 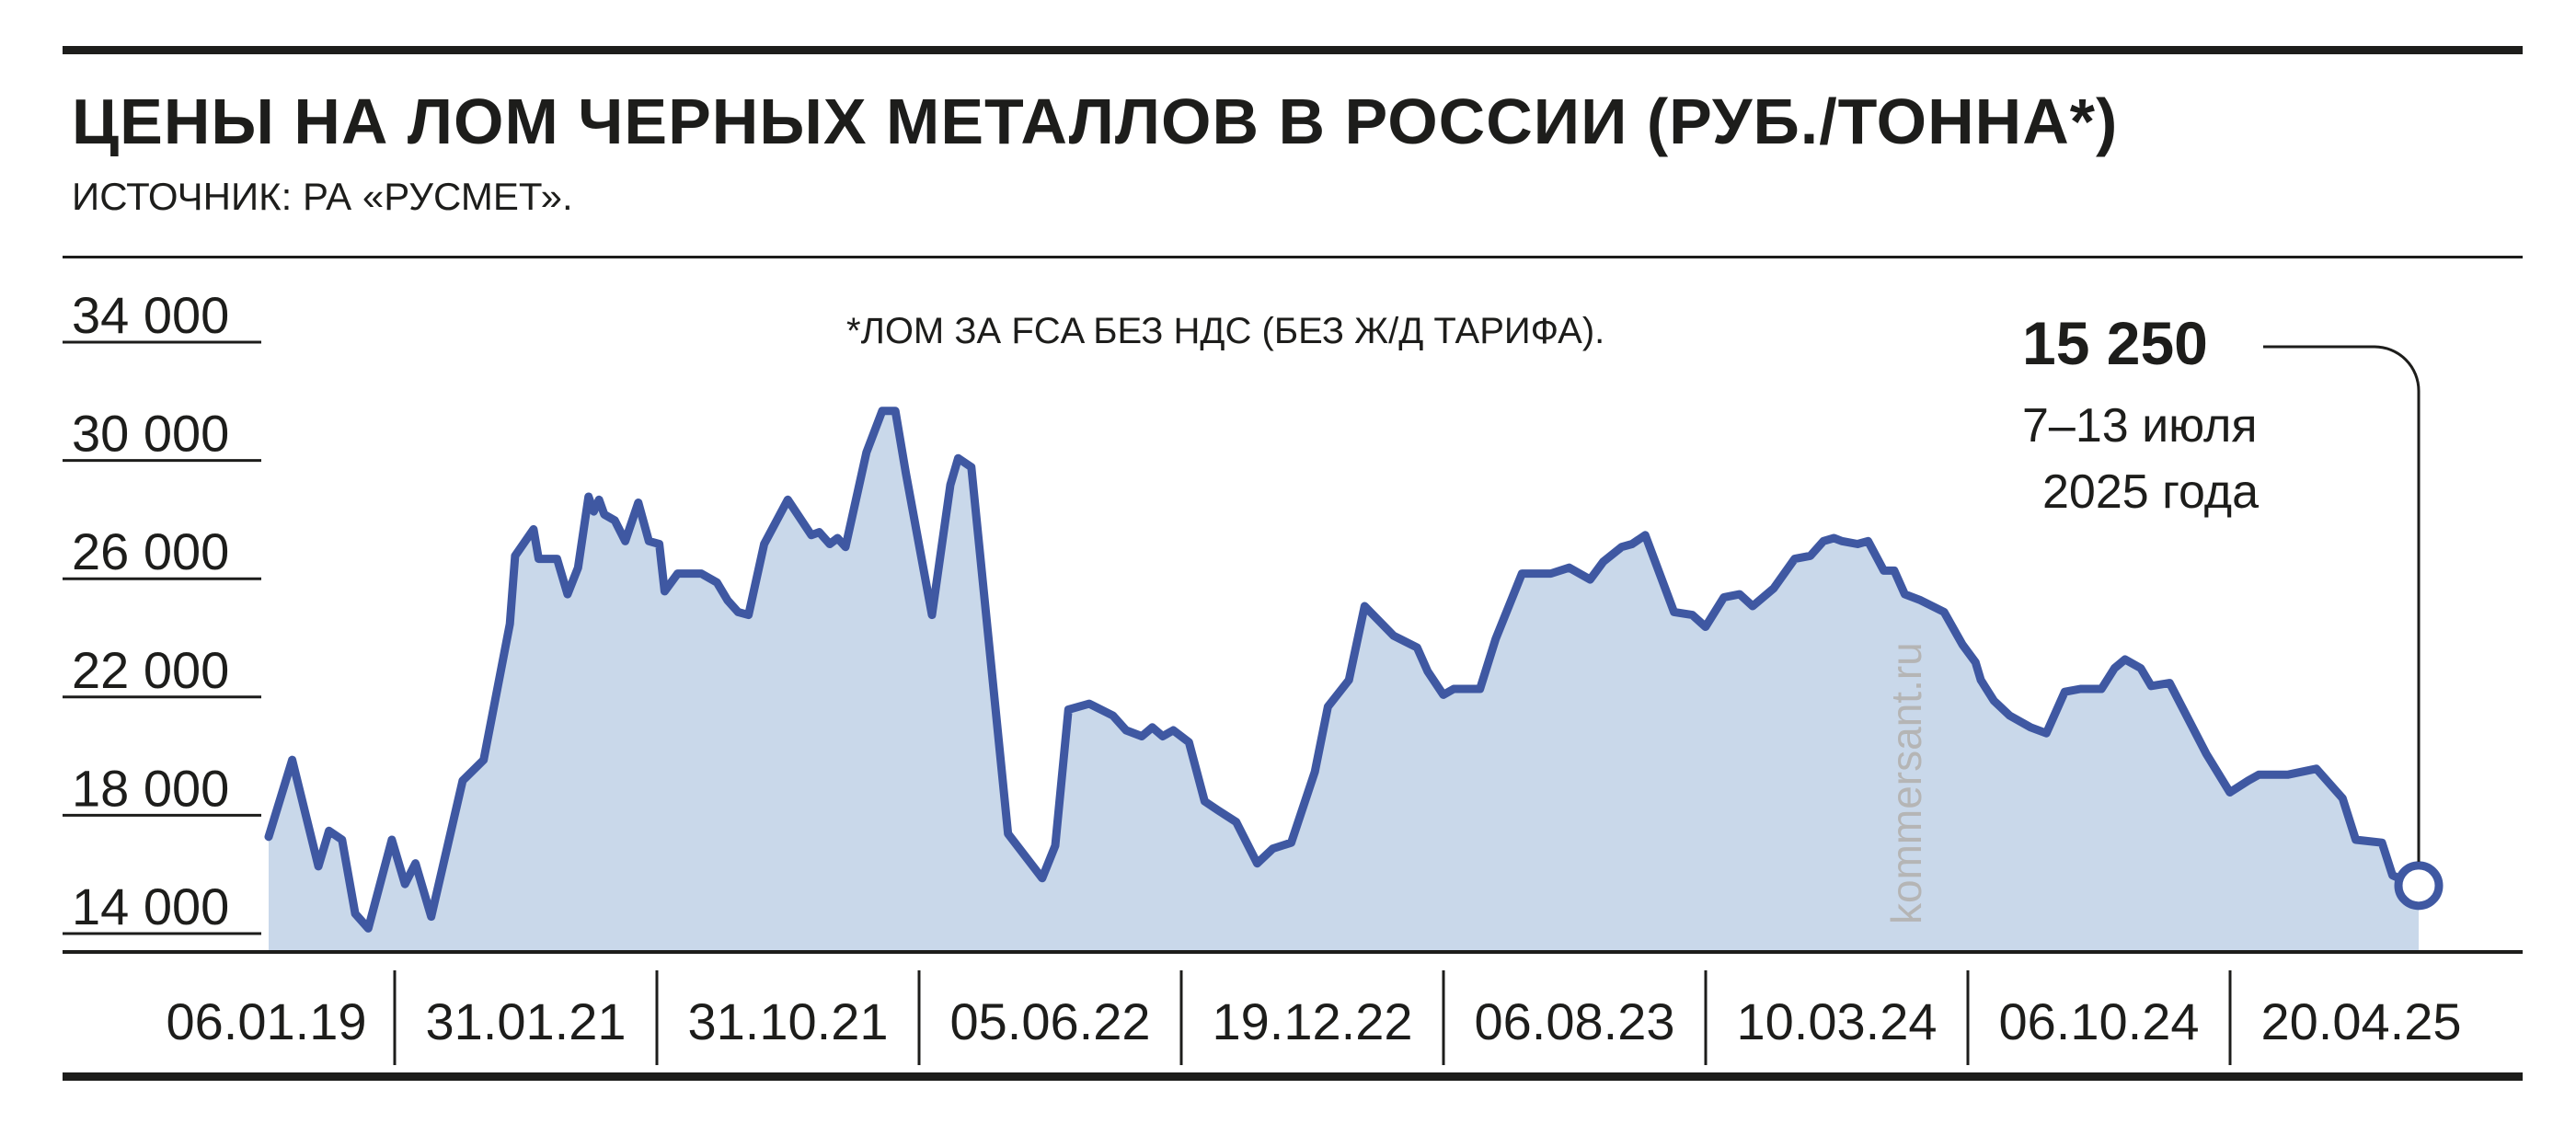 What do you see at coordinates (1575, 1021) in the screenshot?
I see `x-tick-label: 06.08.23` at bounding box center [1575, 1021].